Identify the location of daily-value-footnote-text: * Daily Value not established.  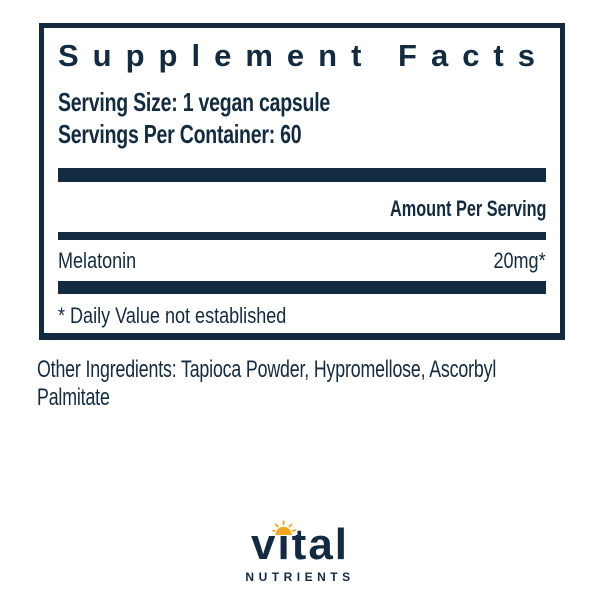
(172, 315).